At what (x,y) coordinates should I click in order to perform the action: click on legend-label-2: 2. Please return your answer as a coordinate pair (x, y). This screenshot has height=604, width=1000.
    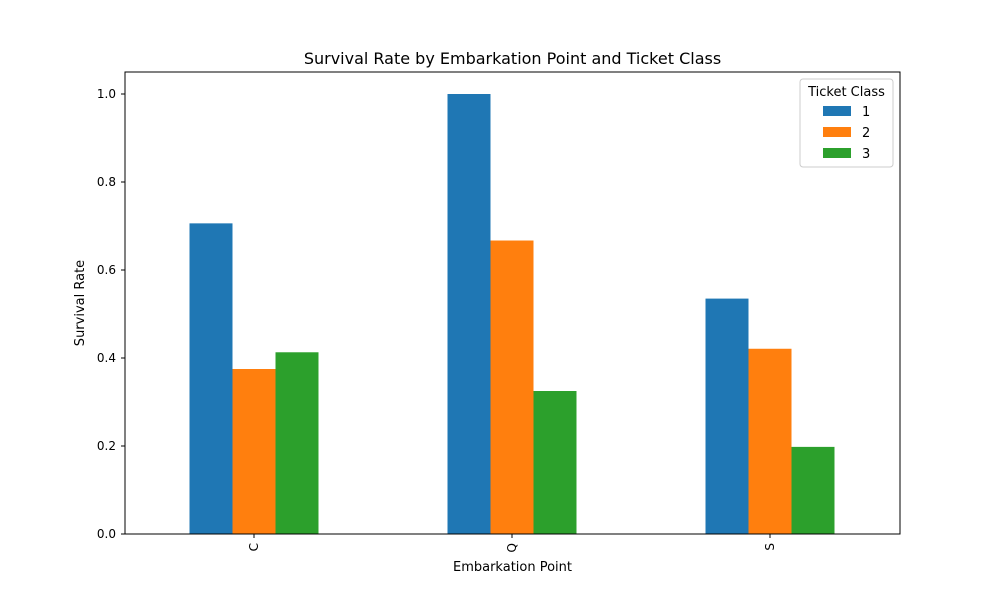
    Looking at the image, I should click on (866, 133).